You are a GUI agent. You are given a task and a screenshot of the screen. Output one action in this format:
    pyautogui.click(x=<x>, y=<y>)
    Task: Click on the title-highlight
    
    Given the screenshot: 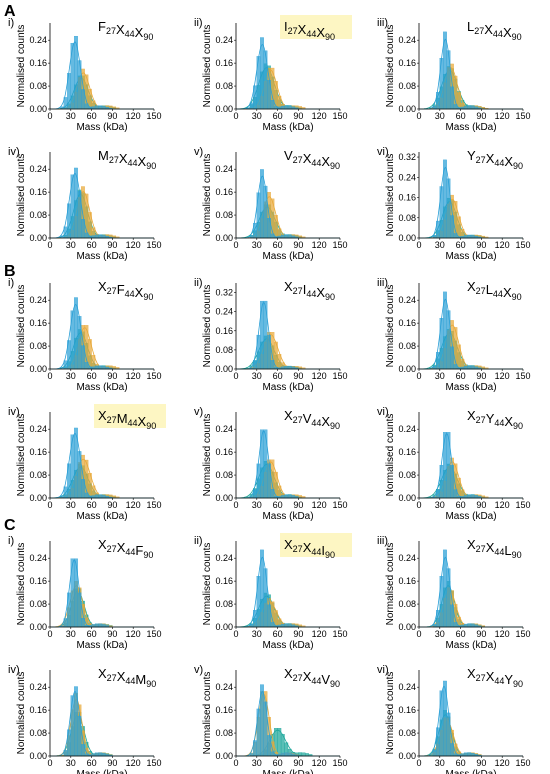 What is the action you would take?
    pyautogui.click(x=316, y=27)
    